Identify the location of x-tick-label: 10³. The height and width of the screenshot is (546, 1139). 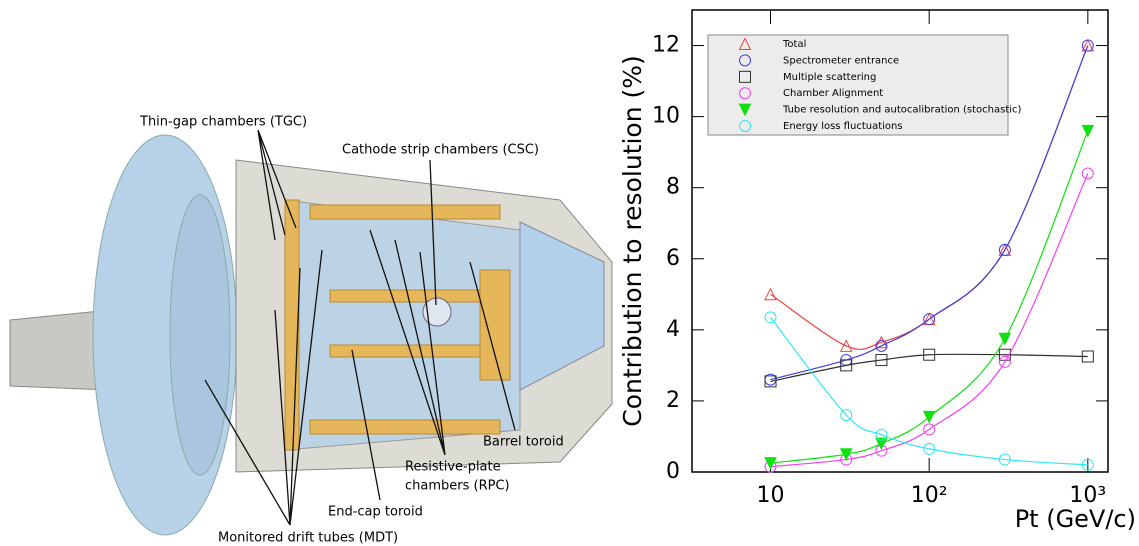
(1087, 495).